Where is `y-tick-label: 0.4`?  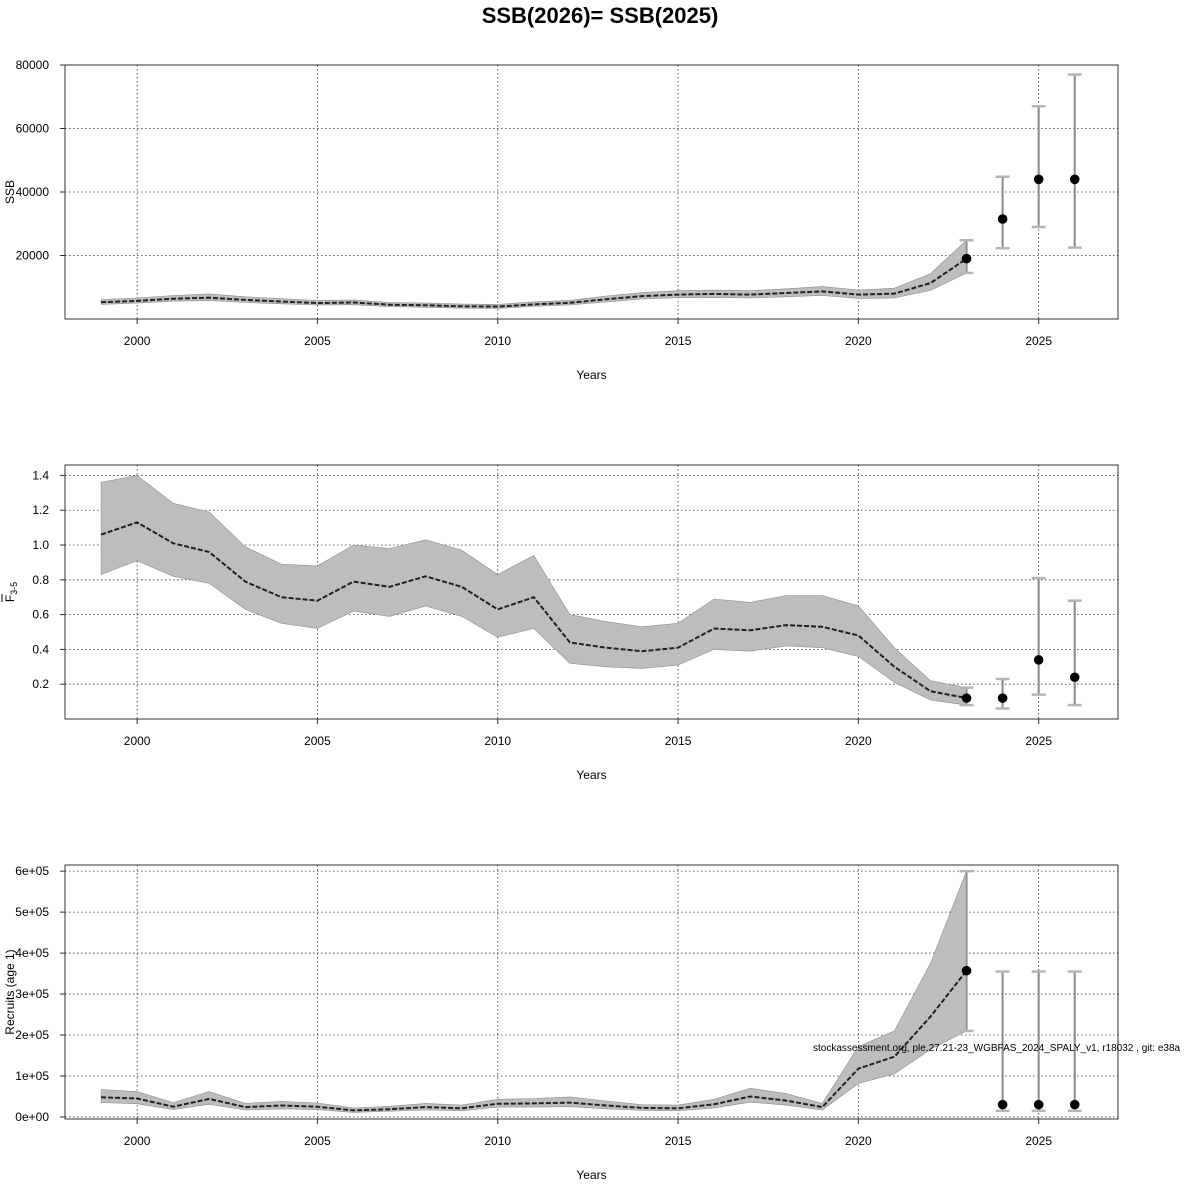 y-tick-label: 0.4 is located at coordinates (40, 649).